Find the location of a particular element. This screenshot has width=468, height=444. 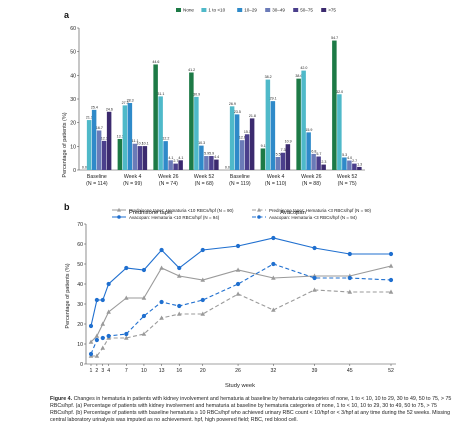

bar-value-label: 41.2 is located at coordinates (191, 70).